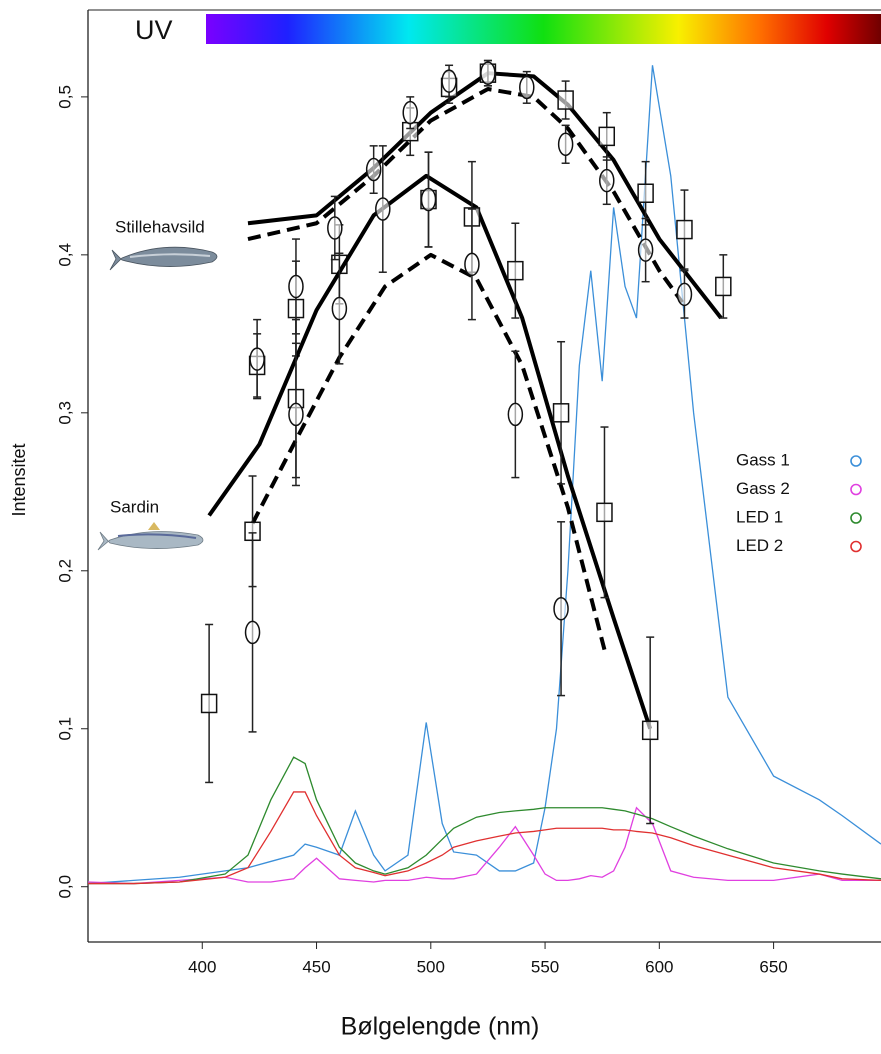 The height and width of the screenshot is (1054, 881). I want to click on y-tick-label: 0,3, so click(64, 413).